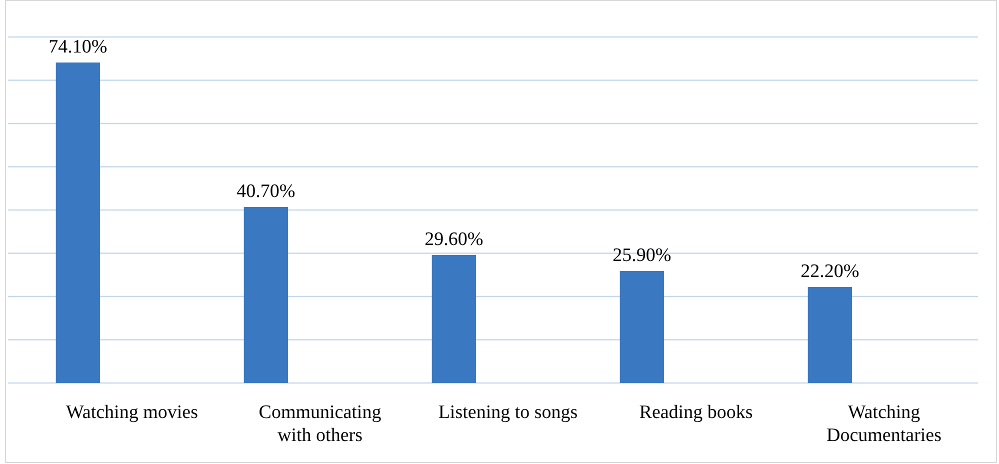 This screenshot has width=999, height=464. Describe the element at coordinates (508, 412) in the screenshot. I see `x-tick-label: Listening to songs` at that location.